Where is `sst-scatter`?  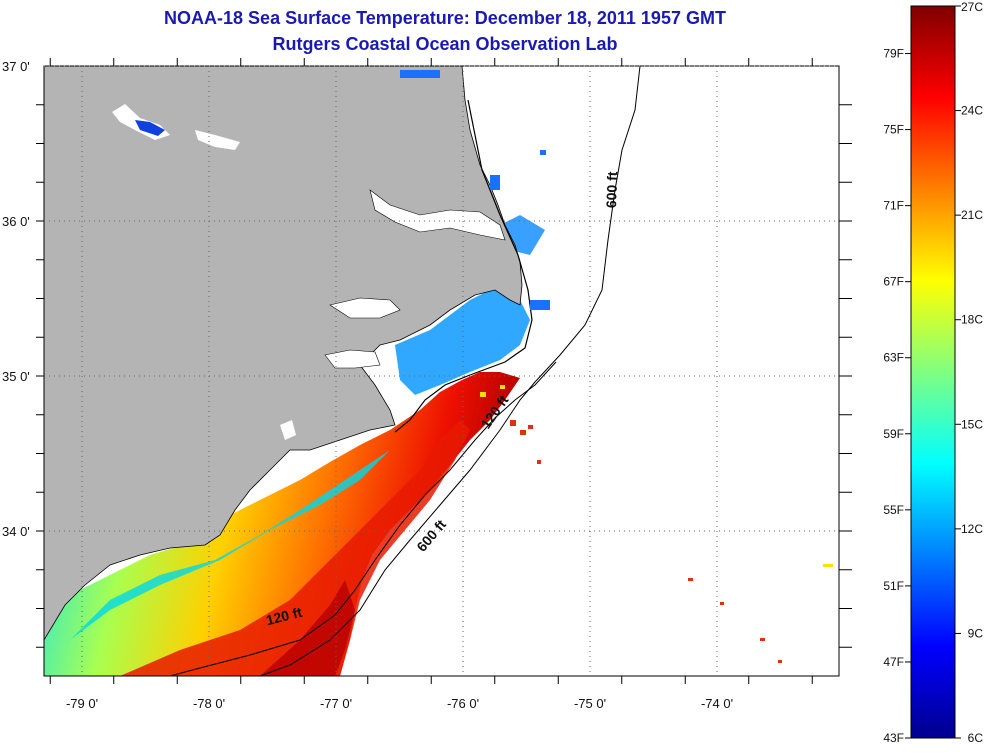
sst-scatter is located at coordinates (646, 541).